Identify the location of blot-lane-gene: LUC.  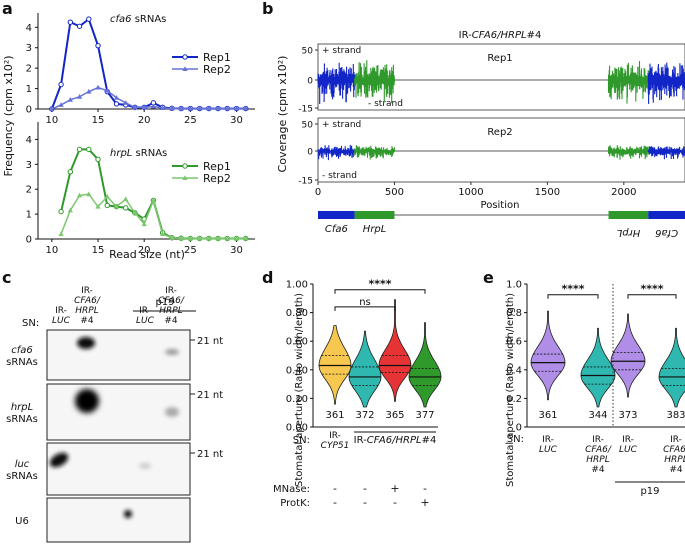
(145, 321).